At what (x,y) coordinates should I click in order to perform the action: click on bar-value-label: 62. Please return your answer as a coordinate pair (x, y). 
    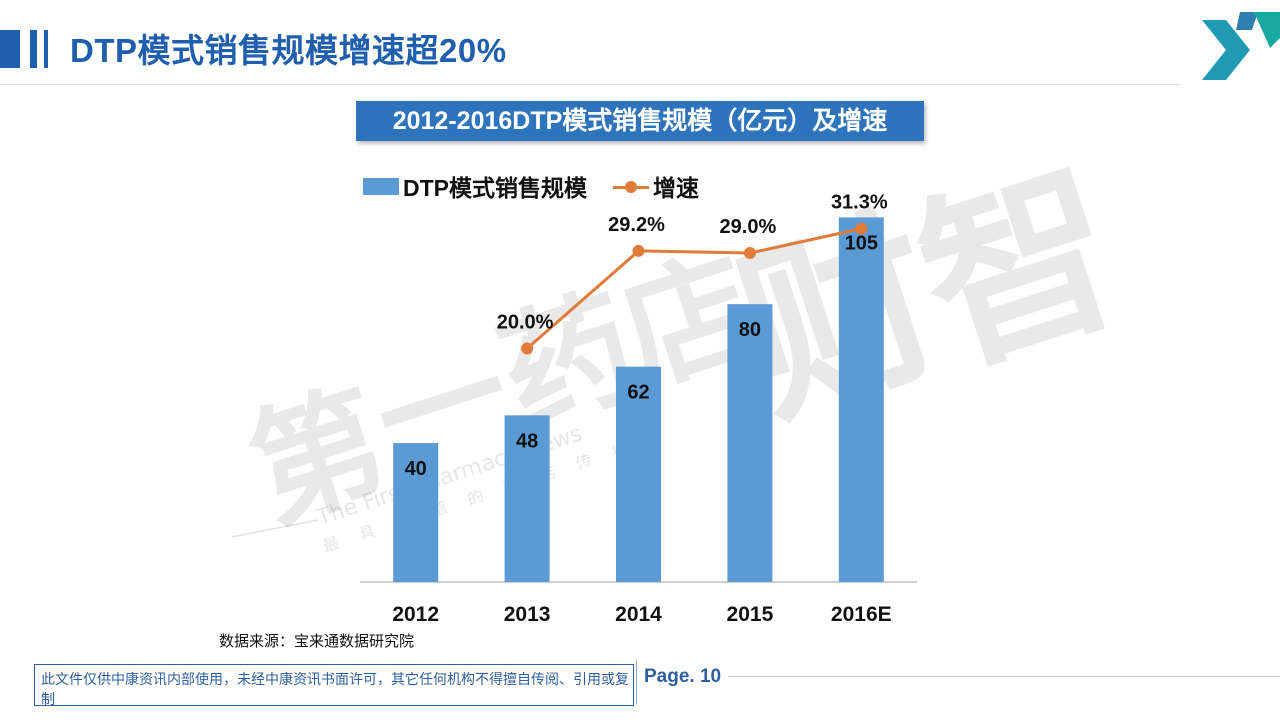
    Looking at the image, I should click on (638, 393).